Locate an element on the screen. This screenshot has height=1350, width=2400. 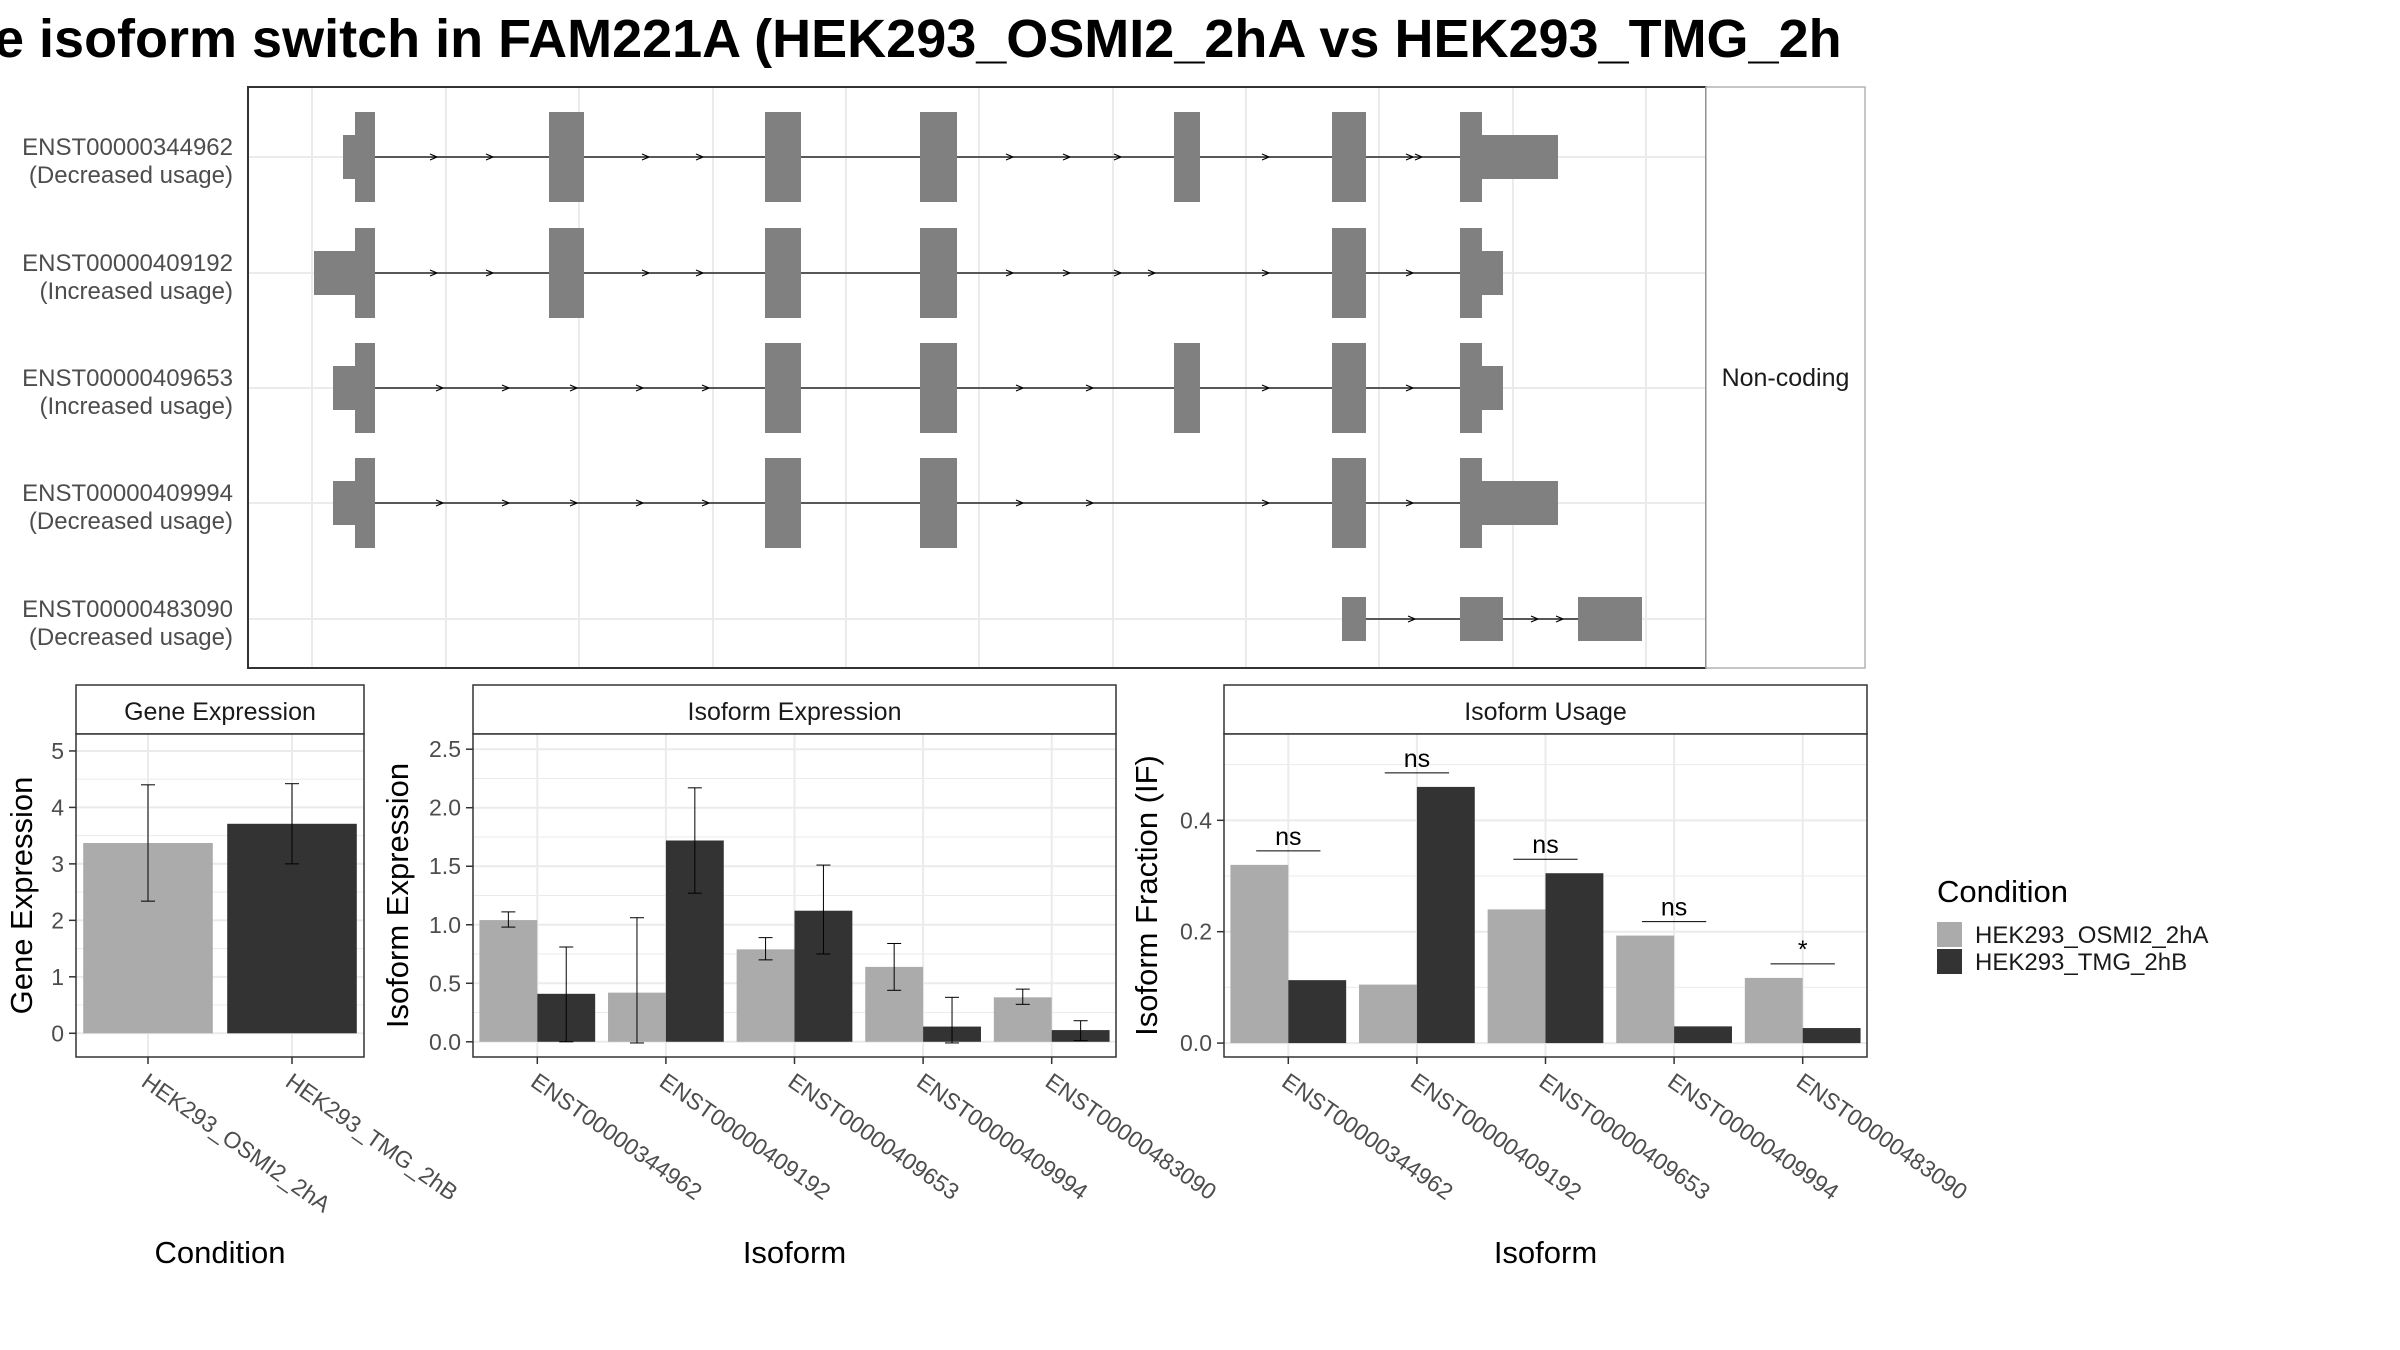
y-tick-label: 2 is located at coordinates (57, 920).